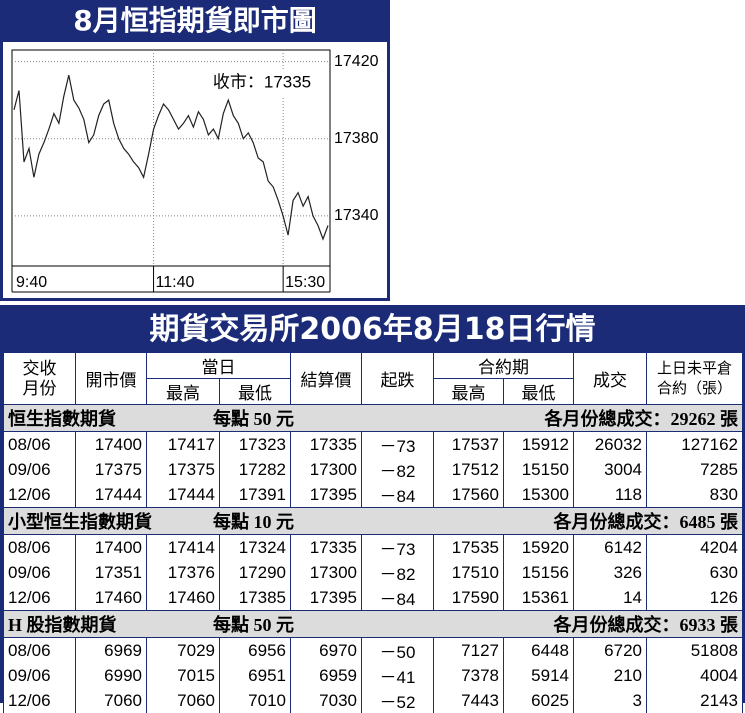 This screenshot has height=713, width=745. Describe the element at coordinates (469, 495) in the screenshot. I see `cell: 17560` at that location.